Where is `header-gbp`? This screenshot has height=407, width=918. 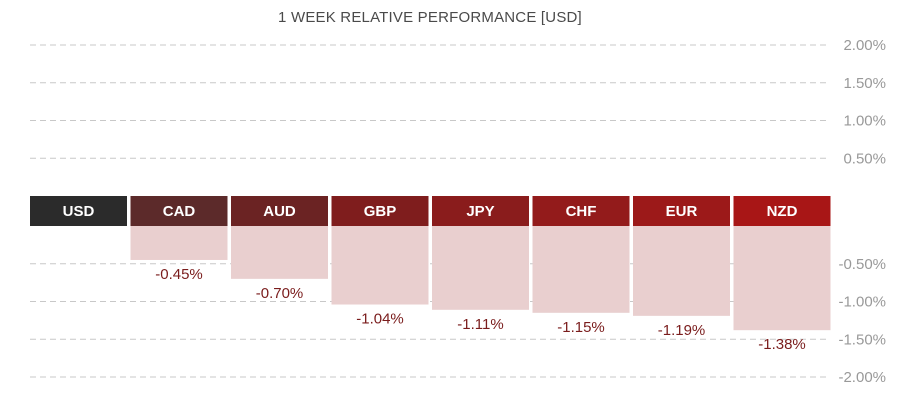
header-gbp is located at coordinates (380, 211).